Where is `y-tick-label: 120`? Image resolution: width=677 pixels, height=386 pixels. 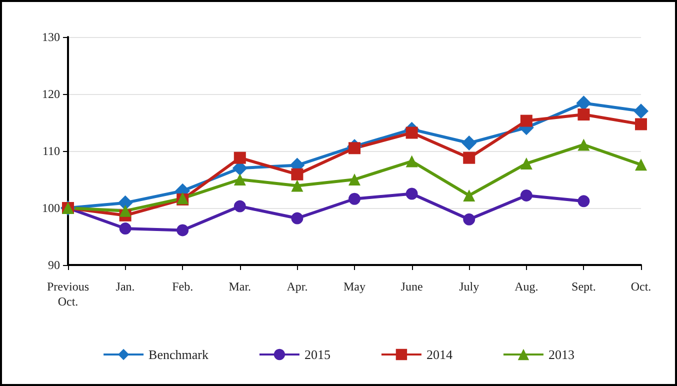 y-tick-label: 120 is located at coordinates (51, 94).